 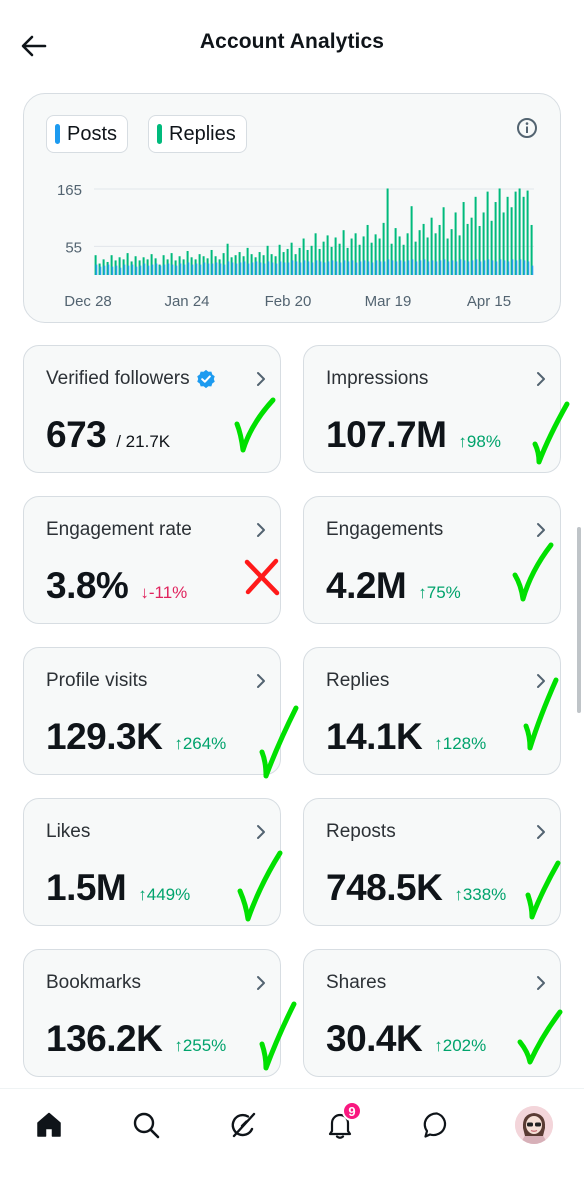 I want to click on info-icon, so click(x=527, y=128).